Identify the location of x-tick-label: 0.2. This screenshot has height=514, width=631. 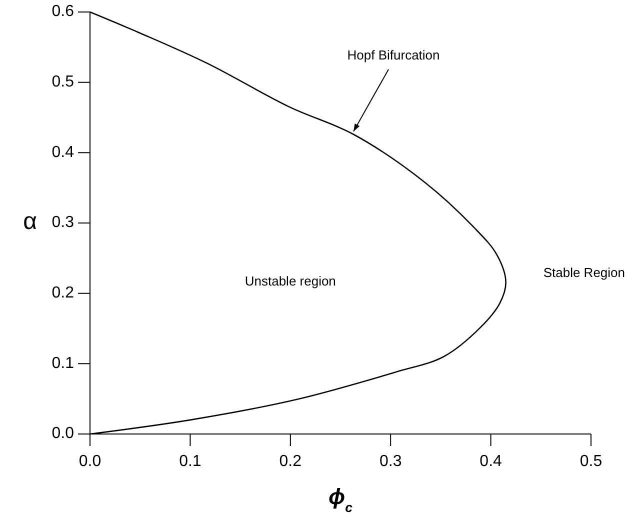
(290, 461).